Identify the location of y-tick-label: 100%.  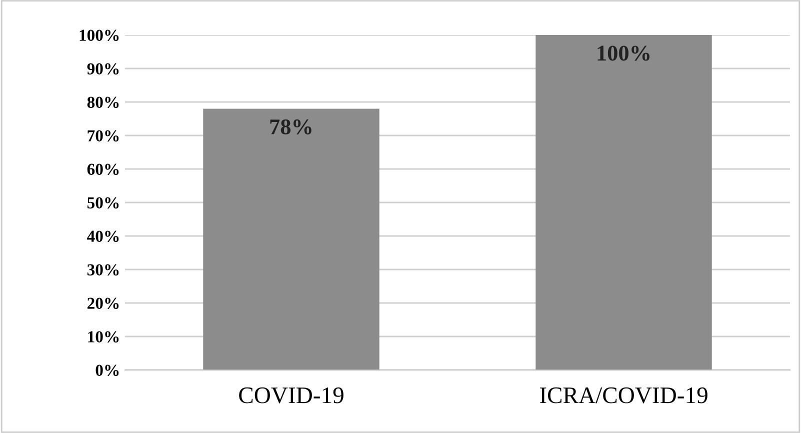
(99, 35).